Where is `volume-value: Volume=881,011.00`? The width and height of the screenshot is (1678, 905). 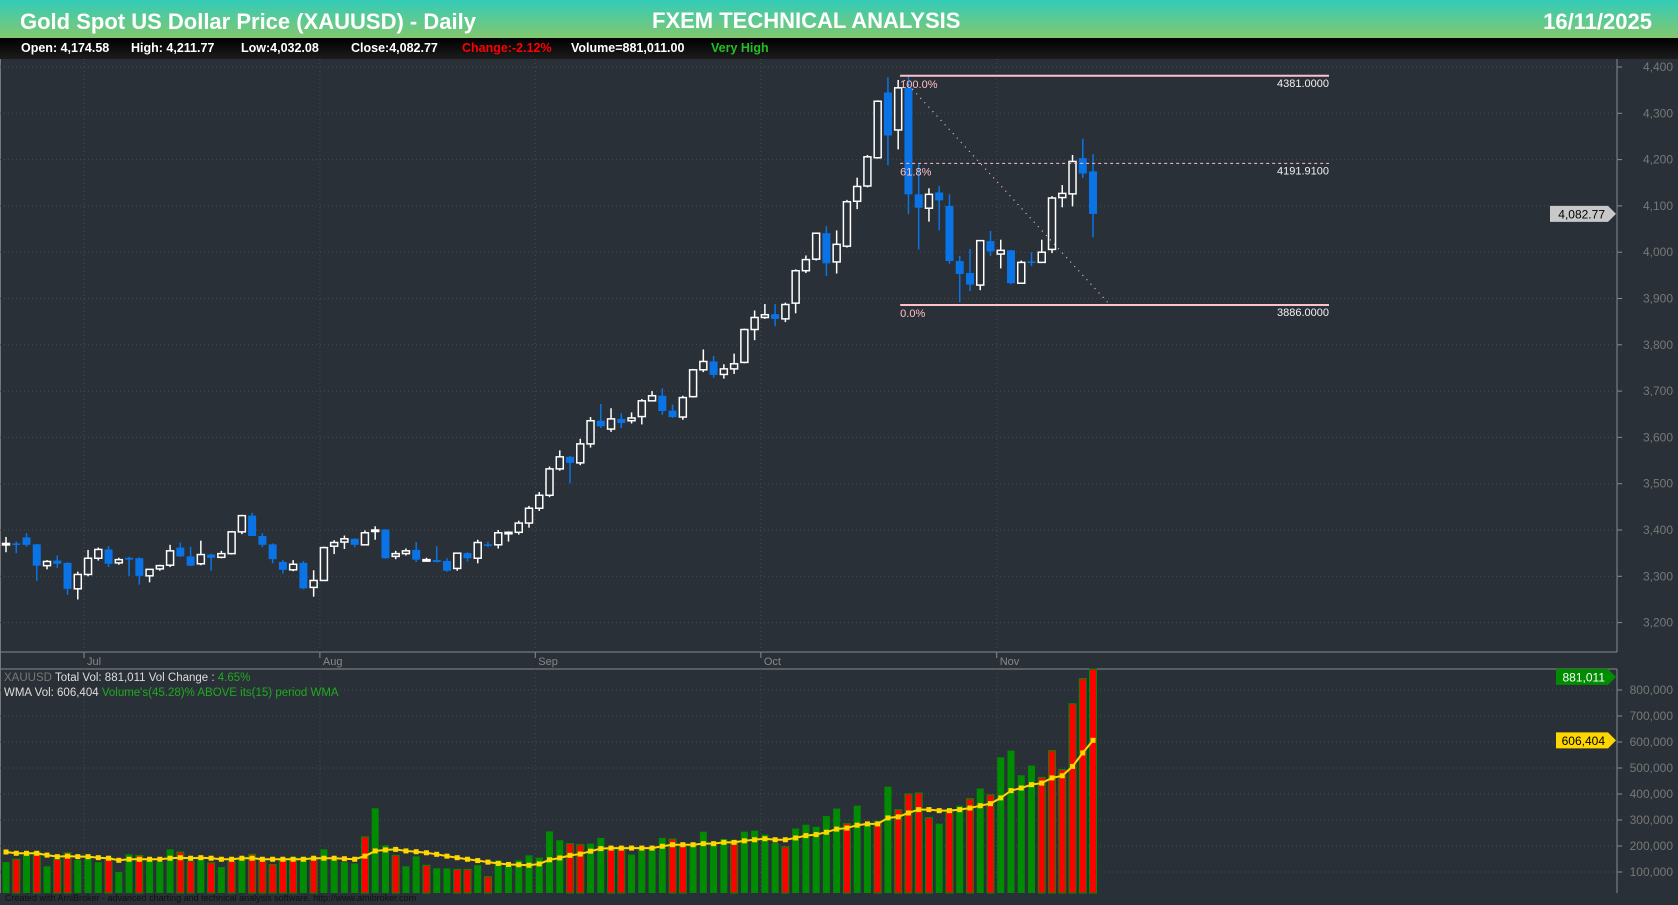
volume-value: Volume=881,011.00 is located at coordinates (628, 48).